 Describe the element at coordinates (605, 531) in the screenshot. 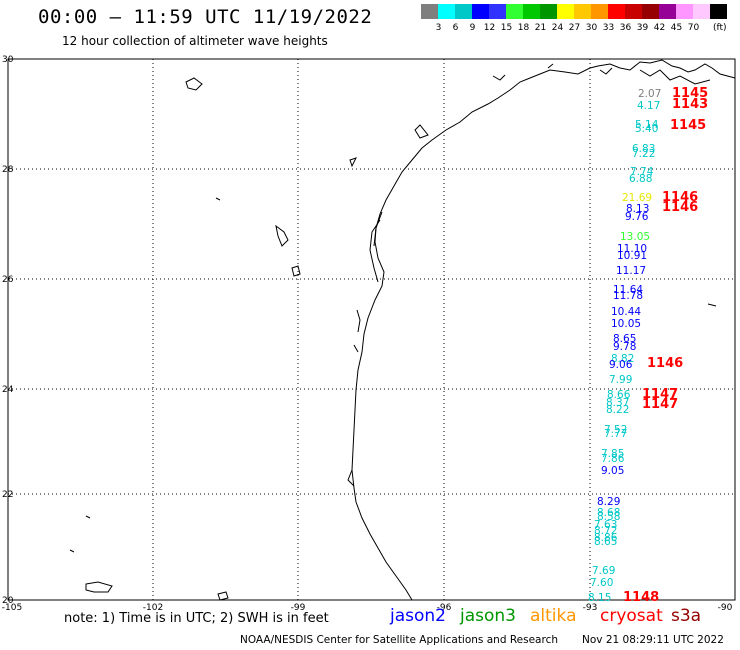

I see `wave-height-value: 8.72` at that location.